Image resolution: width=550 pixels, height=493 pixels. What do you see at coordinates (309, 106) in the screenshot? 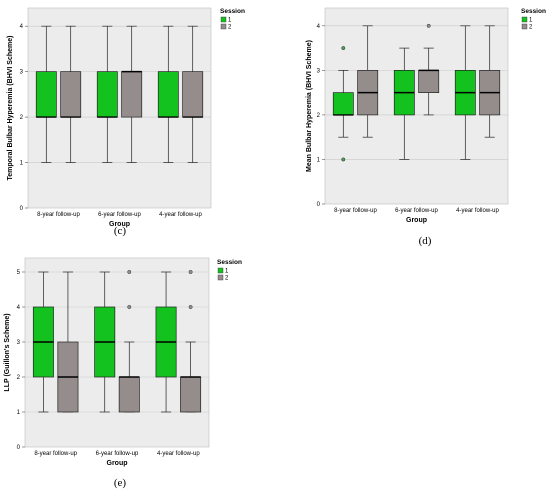
I see `y-axis-title: Mean Bulbar Hyperemia (BHVI Scheme)` at bounding box center [309, 106].